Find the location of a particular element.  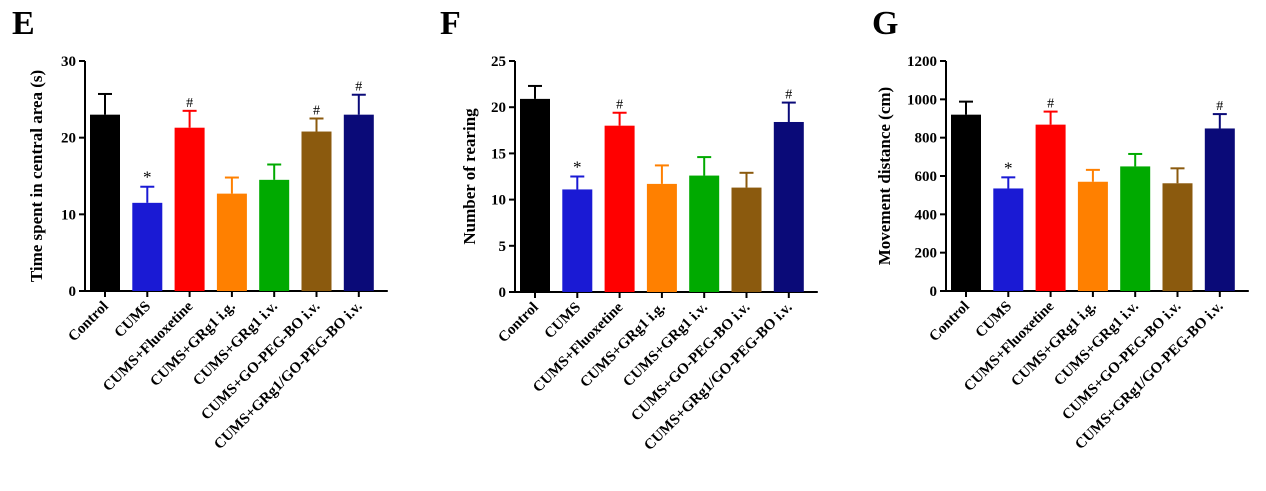

panel-letter: E is located at coordinates (23, 23).